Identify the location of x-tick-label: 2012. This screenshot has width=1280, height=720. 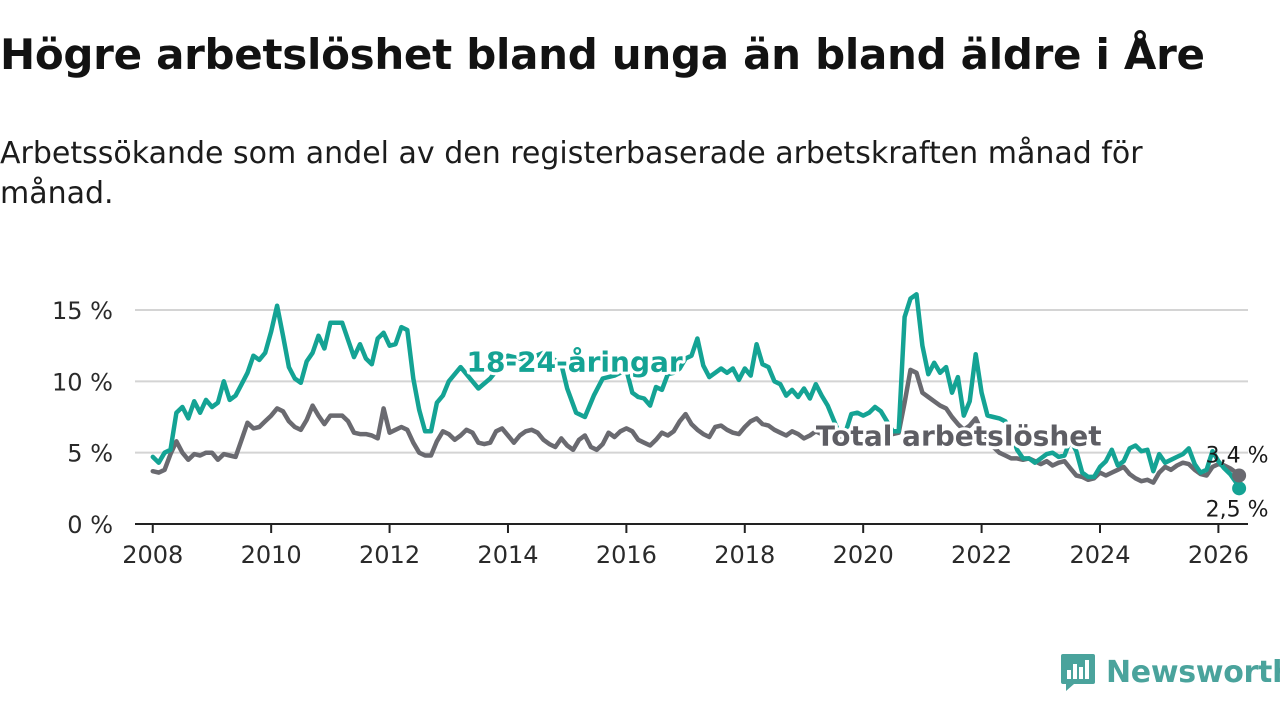
(389, 555).